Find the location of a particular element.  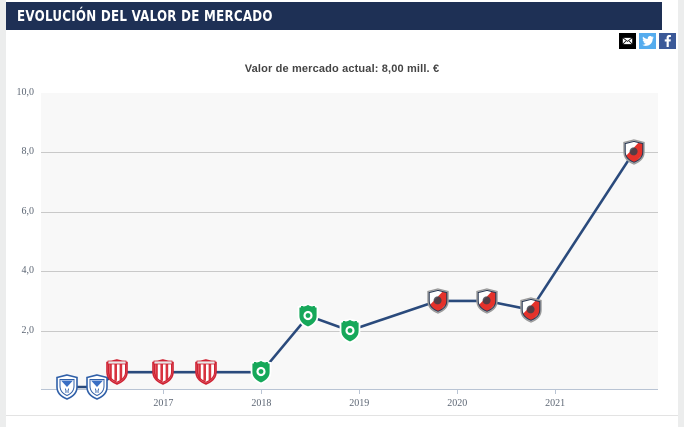

y-axis-tick-label: 2,0 is located at coordinates (28, 330).